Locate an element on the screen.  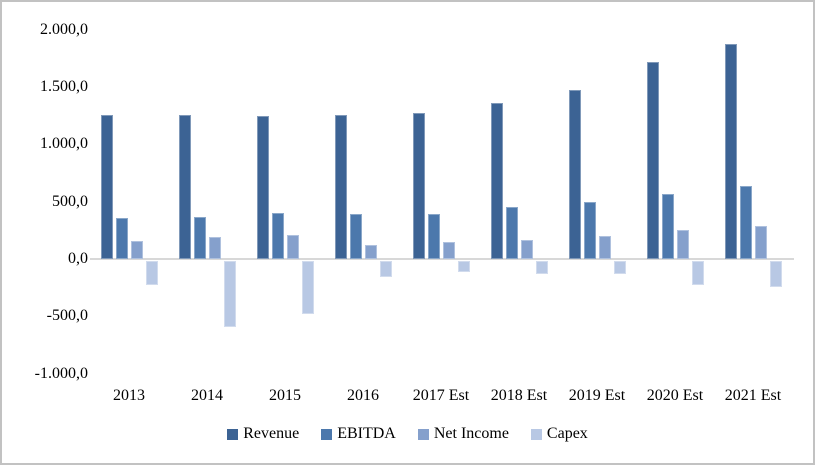
legend-item-ebitda: EBITDA is located at coordinates (358, 434).